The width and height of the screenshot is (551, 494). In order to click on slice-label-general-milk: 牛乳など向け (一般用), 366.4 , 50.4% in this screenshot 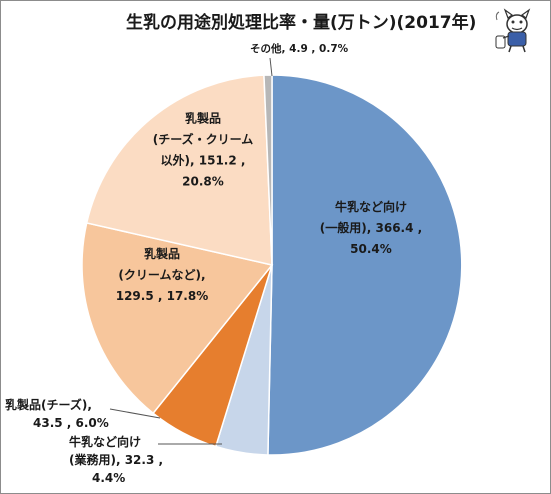, I will do `click(371, 227)`.